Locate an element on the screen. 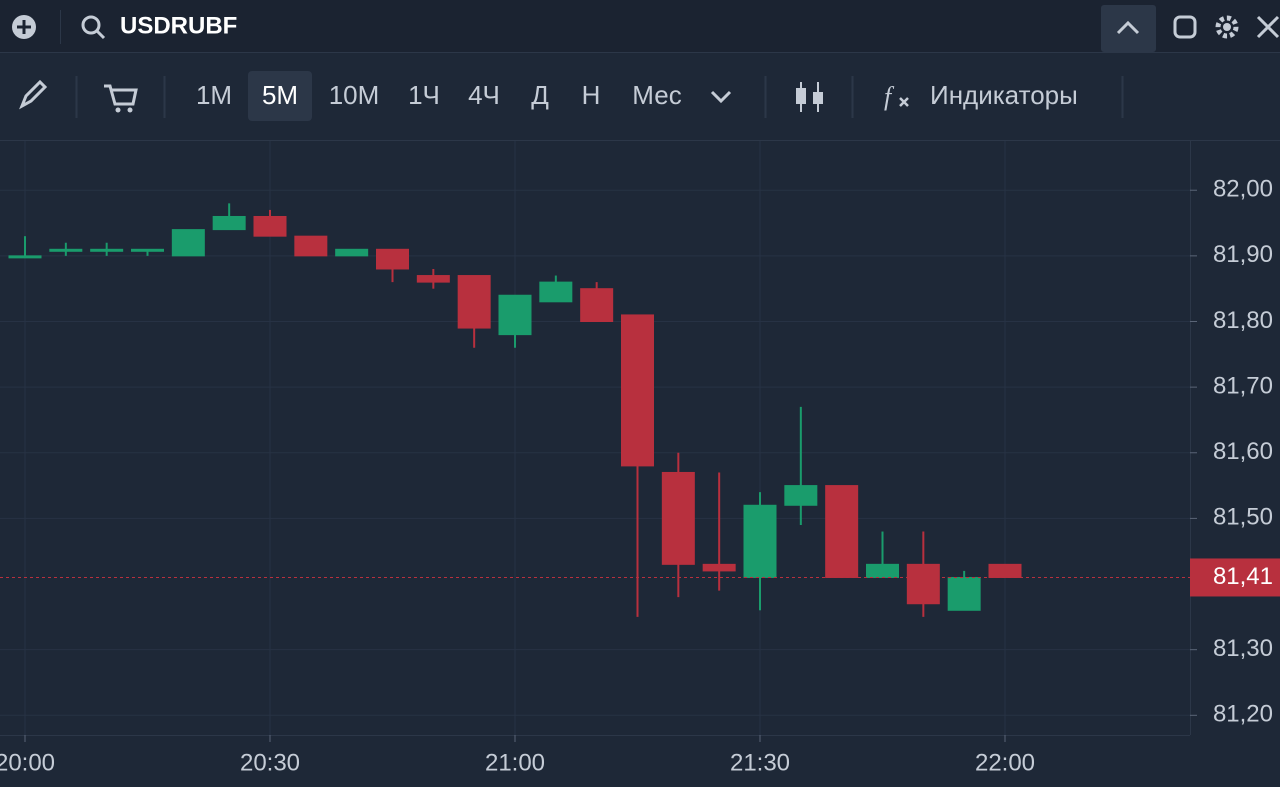  y-tick-label: 81,30 is located at coordinates (1243, 648).